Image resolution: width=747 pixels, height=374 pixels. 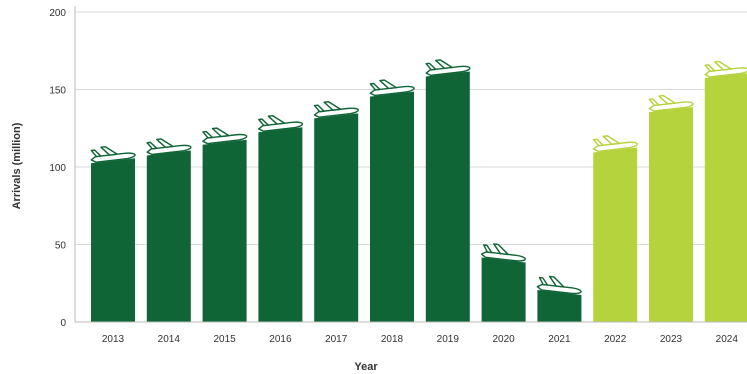 What do you see at coordinates (503, 339) in the screenshot?
I see `x-tick-label: 2020` at bounding box center [503, 339].